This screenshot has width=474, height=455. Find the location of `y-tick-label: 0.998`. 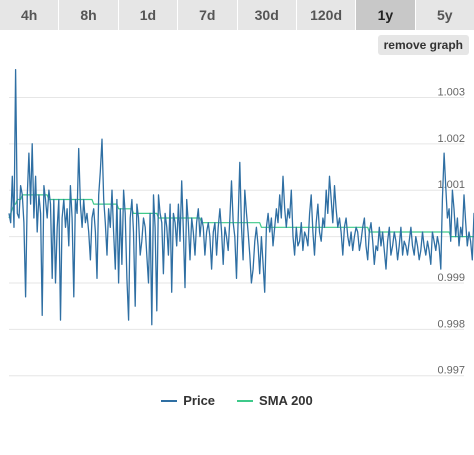

y-tick-label: 0.998 is located at coordinates (451, 324).